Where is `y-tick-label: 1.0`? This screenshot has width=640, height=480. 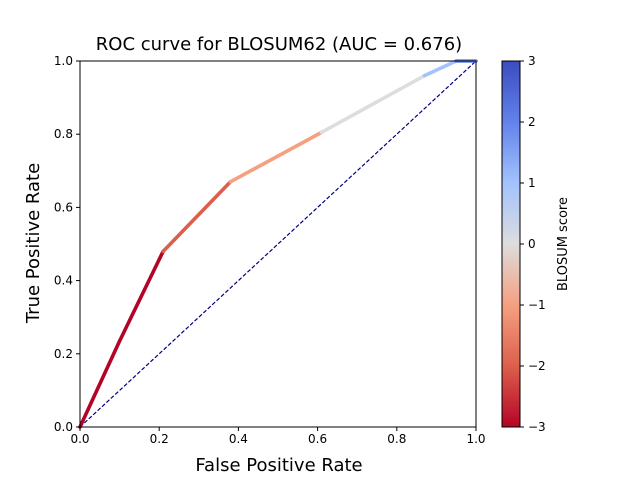 y-tick-label: 1.0 is located at coordinates (63, 61).